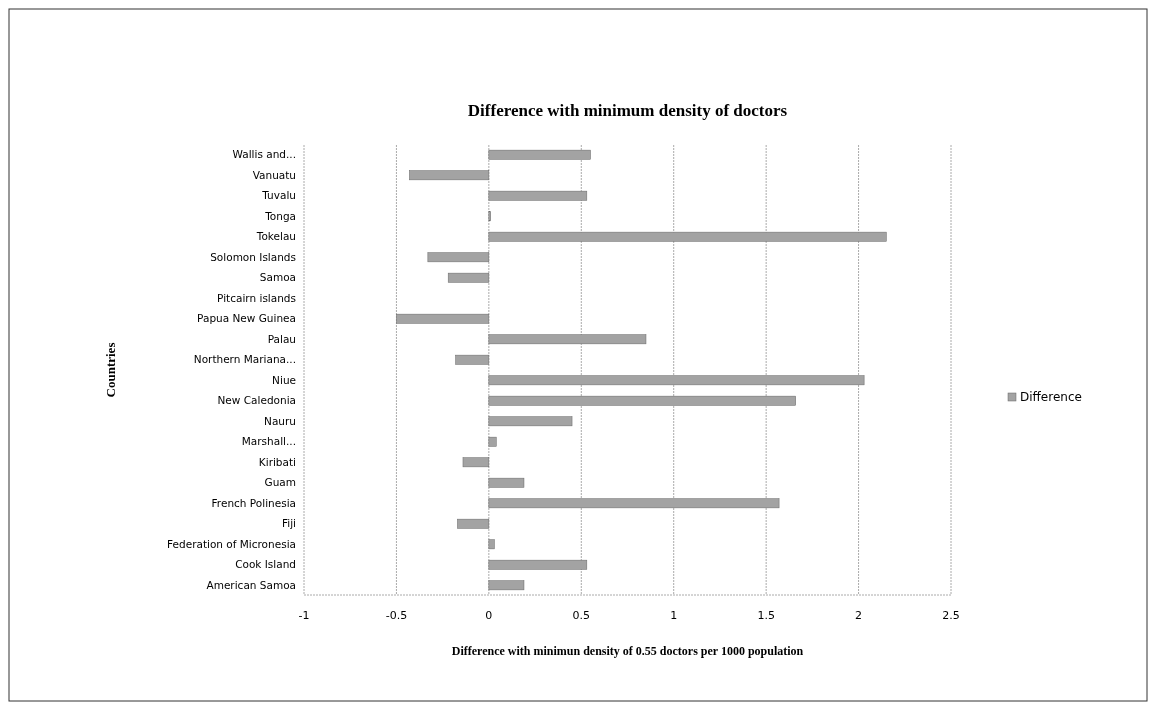 This screenshot has width=1156, height=710. What do you see at coordinates (581, 615) in the screenshot?
I see `x-tick-label: 0.5` at bounding box center [581, 615].